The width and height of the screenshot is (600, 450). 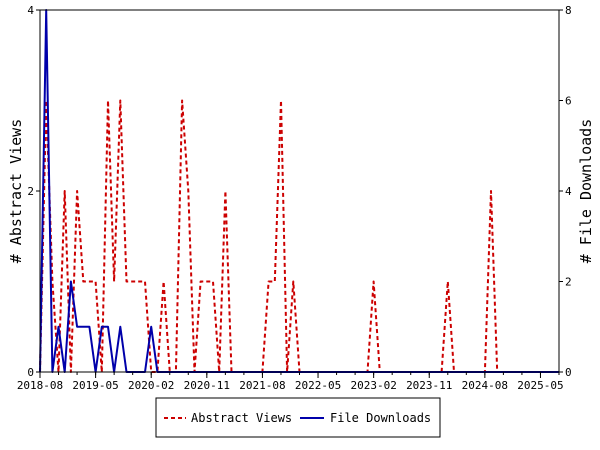 What do you see at coordinates (30, 191) in the screenshot?
I see `left-tick-label: 2` at bounding box center [30, 191].